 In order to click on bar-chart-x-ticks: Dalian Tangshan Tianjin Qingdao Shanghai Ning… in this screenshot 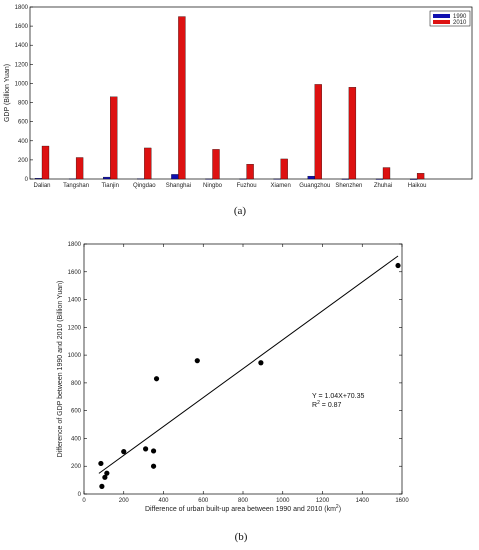, I will do `click(229, 186)`.